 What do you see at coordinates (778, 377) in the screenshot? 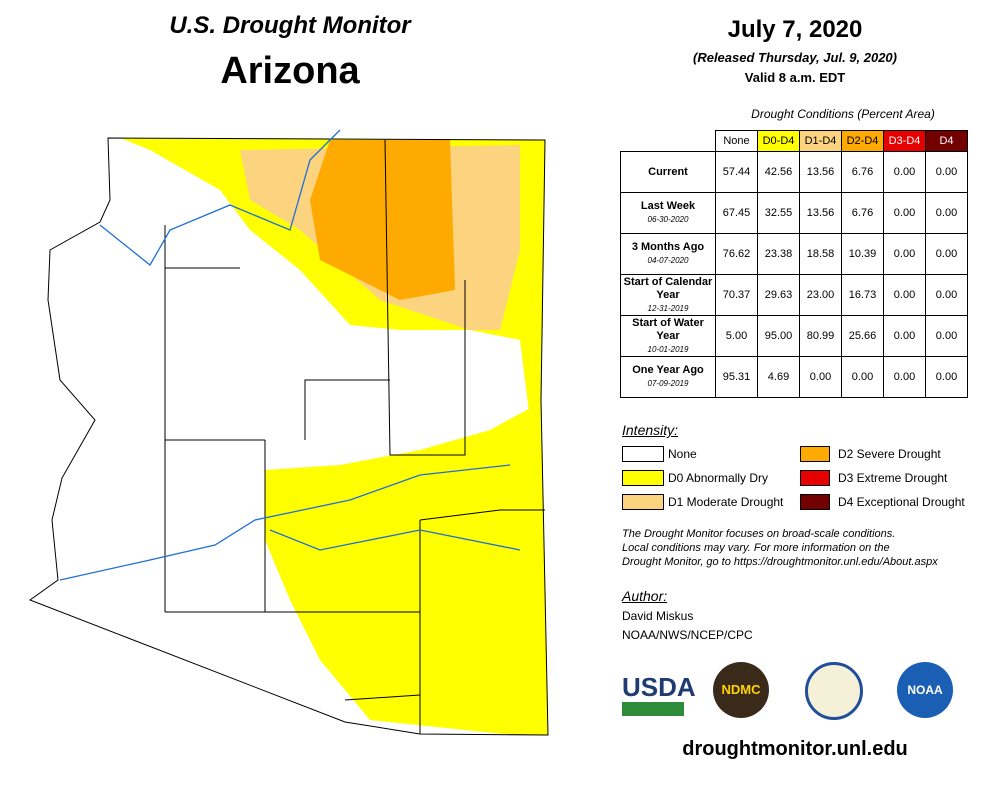
I see `cell: 4.69` at bounding box center [778, 377].